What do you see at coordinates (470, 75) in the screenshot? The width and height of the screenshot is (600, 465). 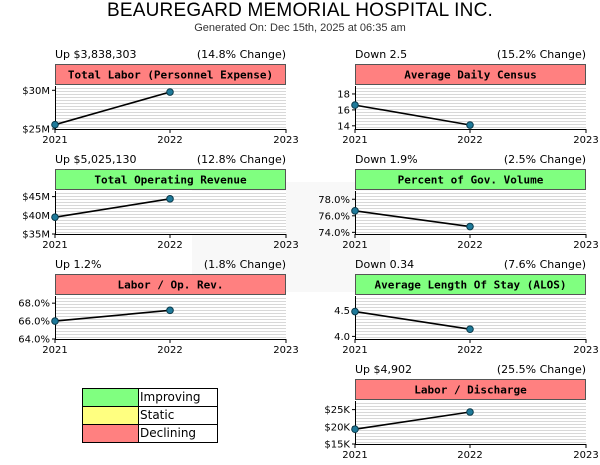 I see `chart-title: Average Daily Census` at bounding box center [470, 75].